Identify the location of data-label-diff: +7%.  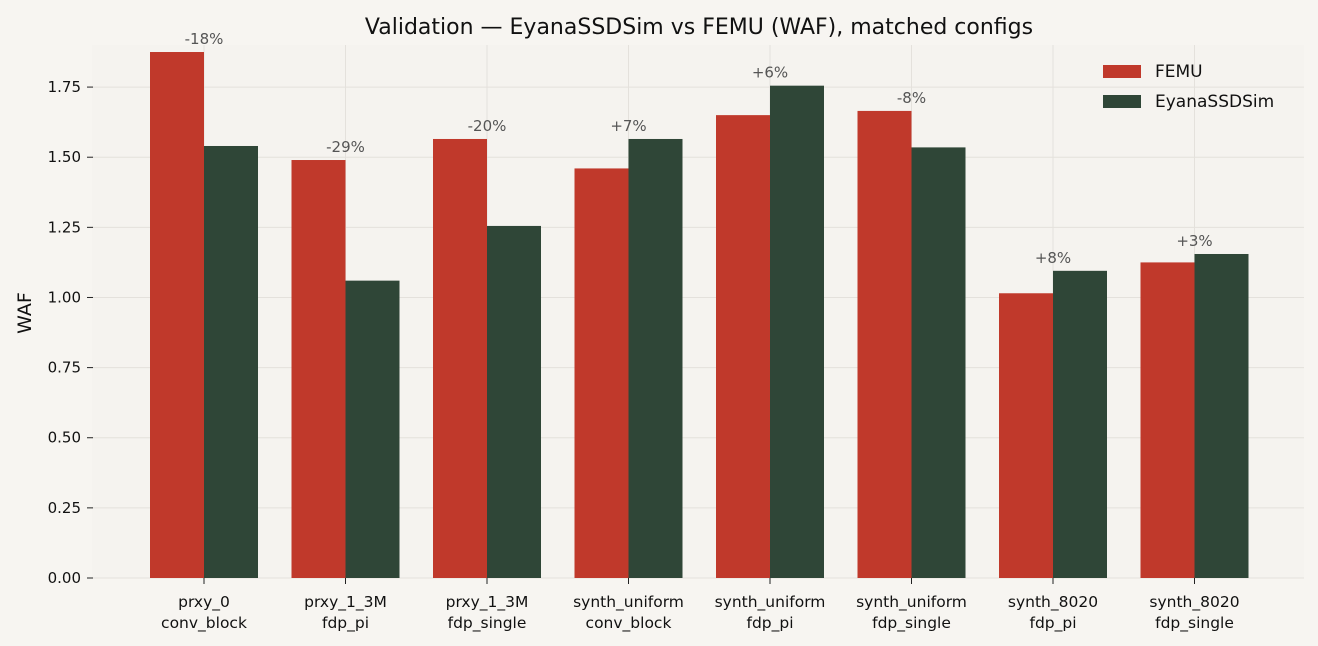
(628, 126).